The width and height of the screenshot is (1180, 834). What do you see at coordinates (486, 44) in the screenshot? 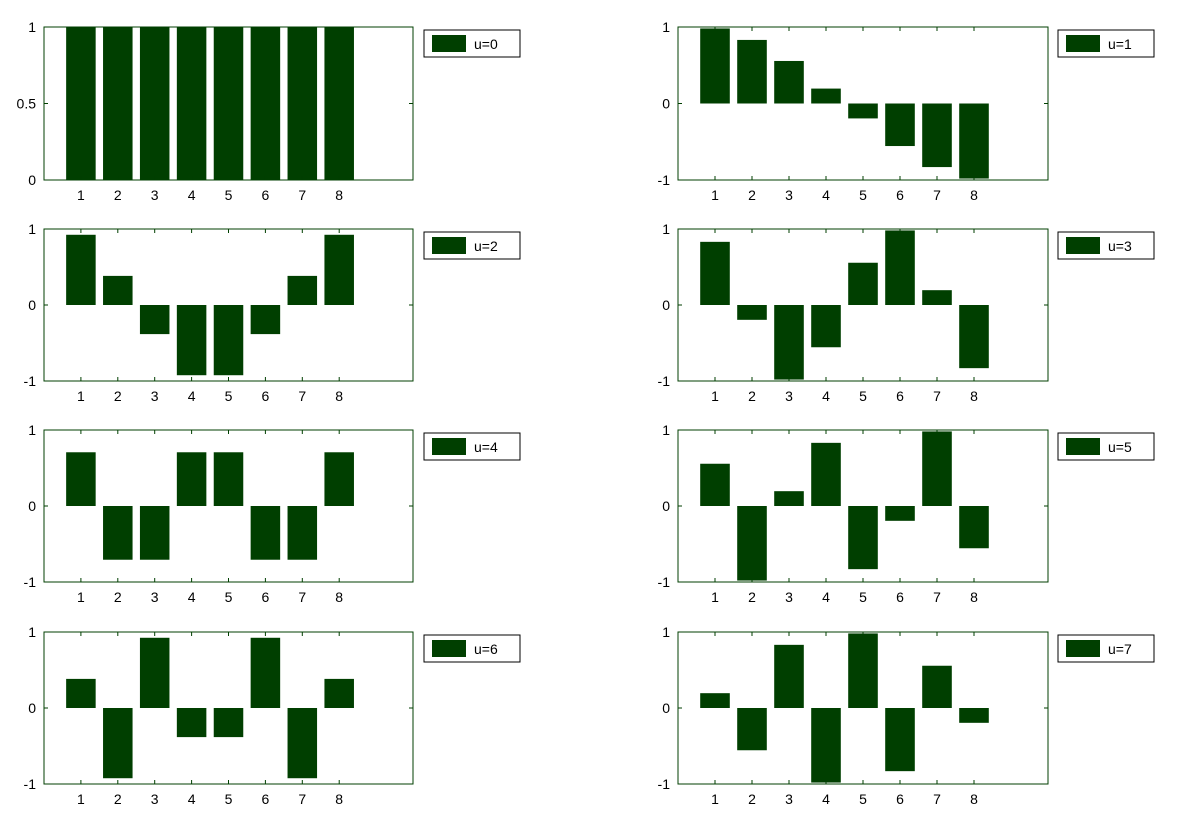
I see `legend-label: u=0` at bounding box center [486, 44].